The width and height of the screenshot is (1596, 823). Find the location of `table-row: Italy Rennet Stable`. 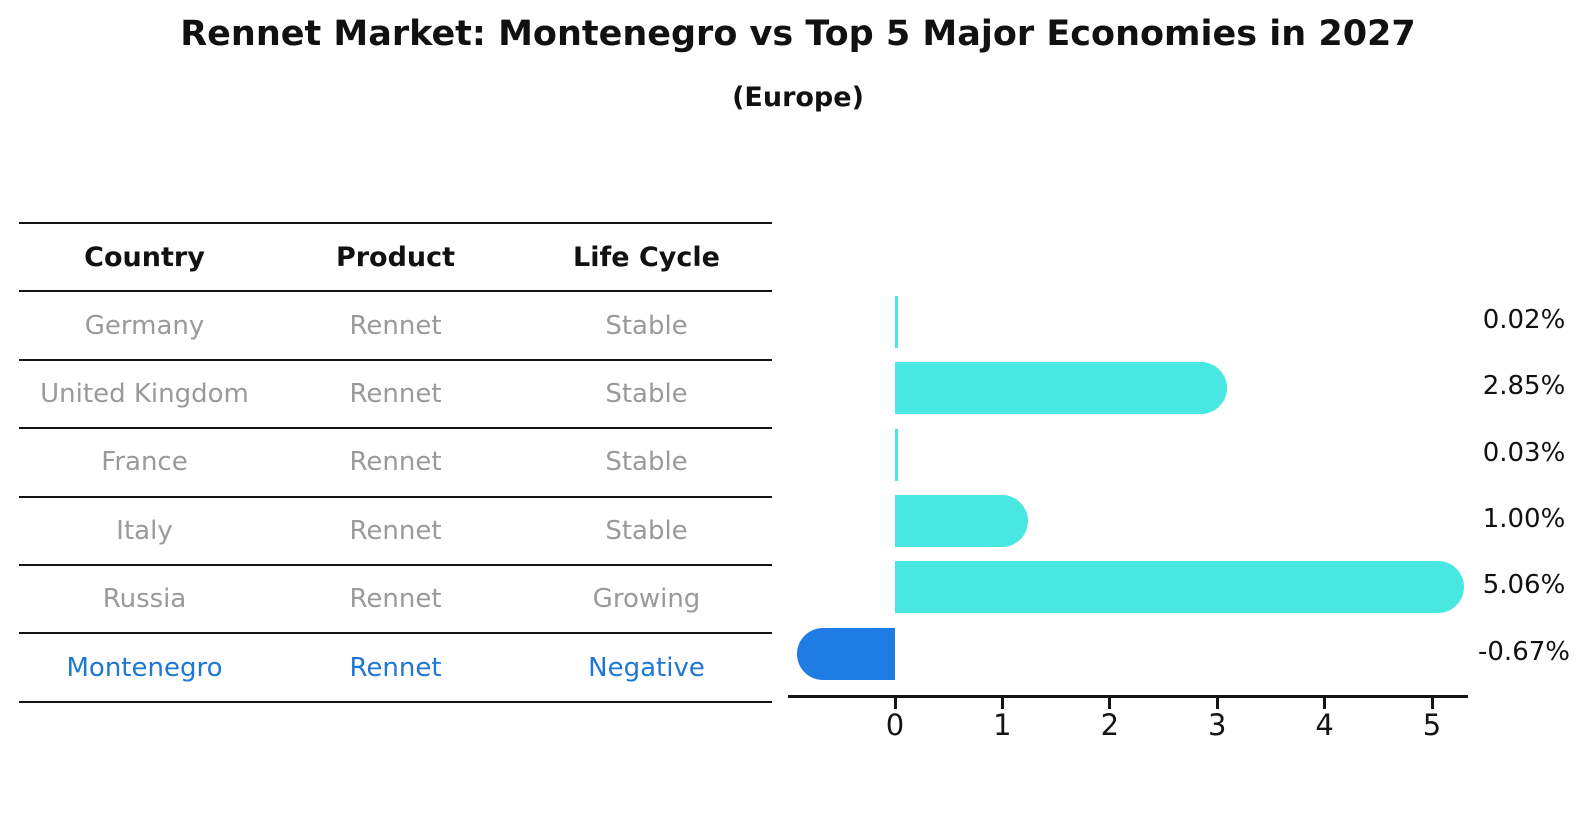

table-row: Italy Rennet Stable is located at coordinates (395, 529).